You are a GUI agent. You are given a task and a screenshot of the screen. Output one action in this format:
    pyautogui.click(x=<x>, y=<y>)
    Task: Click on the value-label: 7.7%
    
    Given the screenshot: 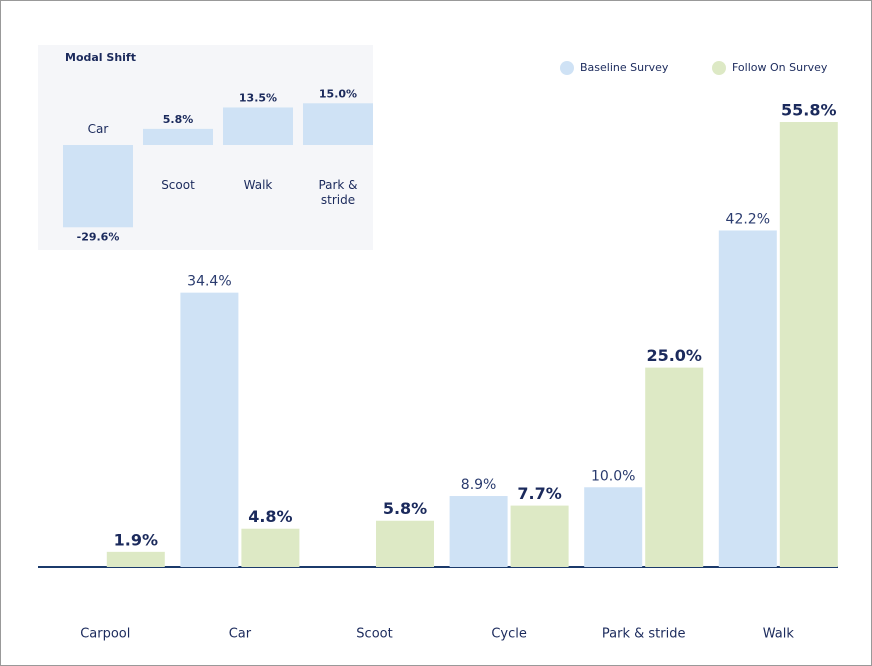 What is the action you would take?
    pyautogui.click(x=539, y=493)
    